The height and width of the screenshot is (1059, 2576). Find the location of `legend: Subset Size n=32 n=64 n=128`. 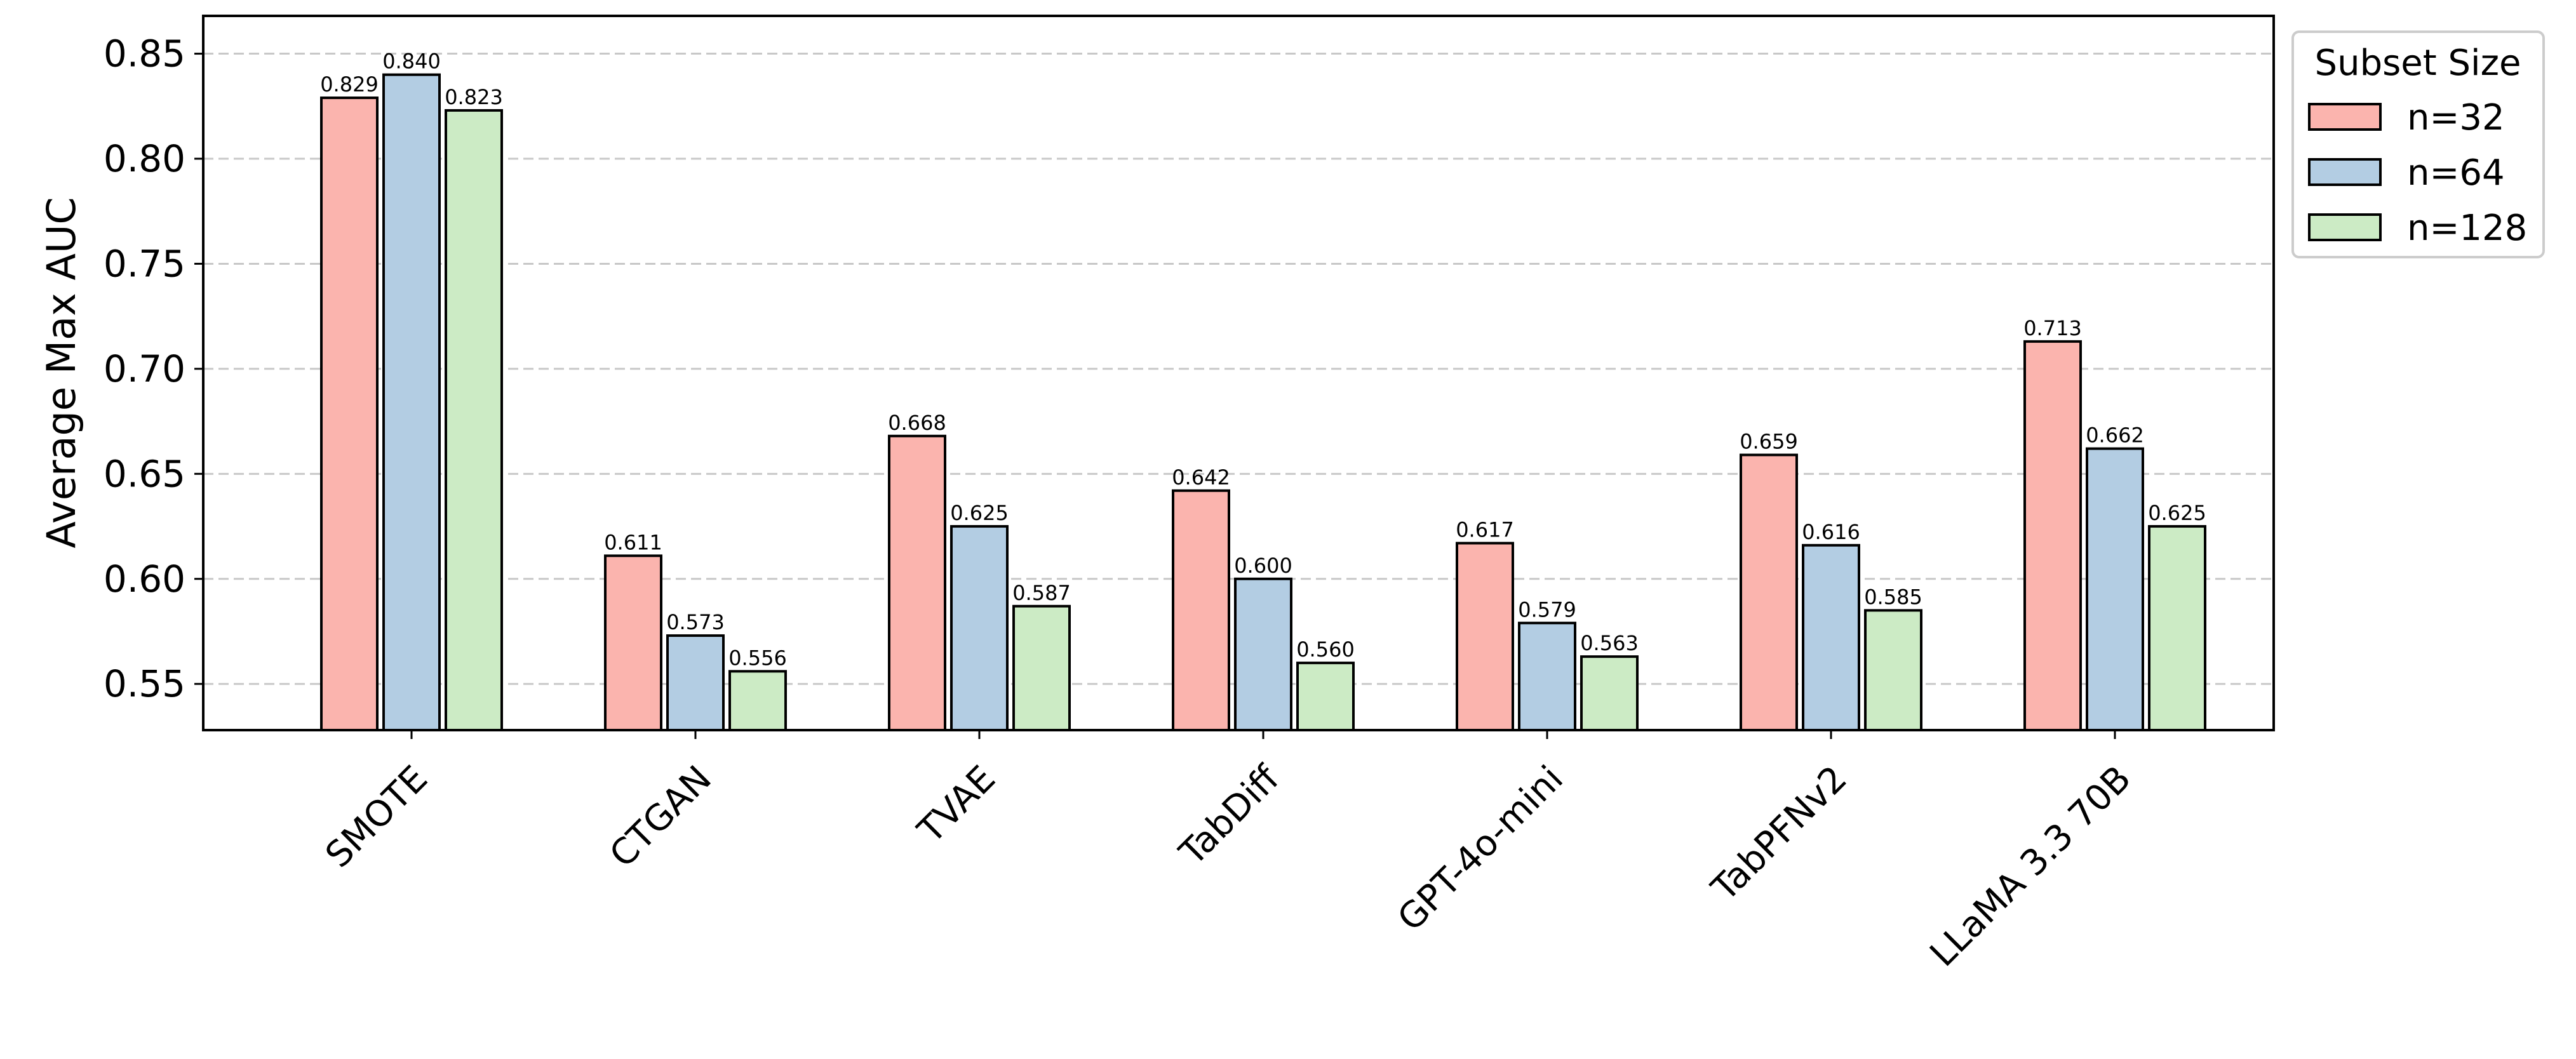

legend: Subset Size n=32 n=64 n=128 is located at coordinates (2418, 144).